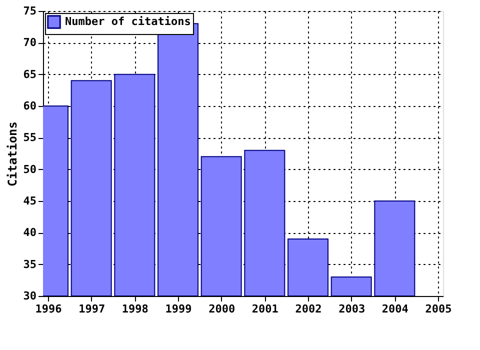 This screenshot has height=350, width=480. Describe the element at coordinates (265, 309) in the screenshot. I see `x-tick-label: 2001` at that location.